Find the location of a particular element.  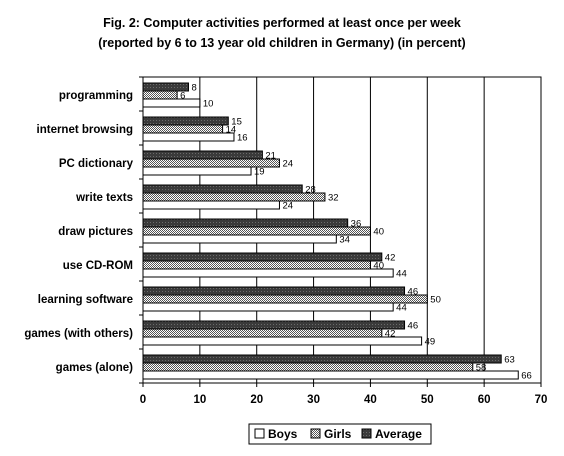

data-label-girls: 6 is located at coordinates (182, 96).